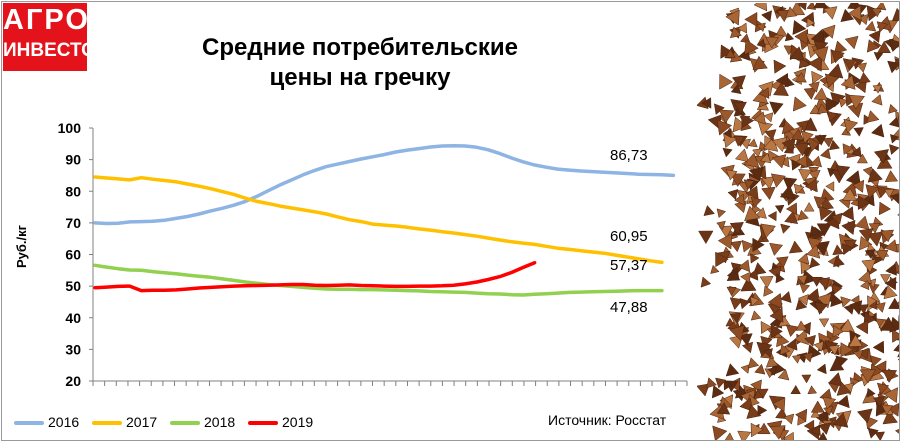  Describe the element at coordinates (29, 423) in the screenshot. I see `legend-swatch-2016` at that location.